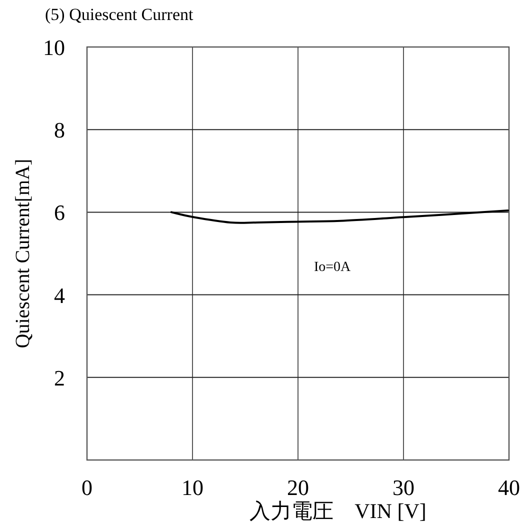 The height and width of the screenshot is (530, 524). Describe the element at coordinates (338, 511) in the screenshot. I see `x-axis-title: 入力電圧 VIN [V]` at that location.